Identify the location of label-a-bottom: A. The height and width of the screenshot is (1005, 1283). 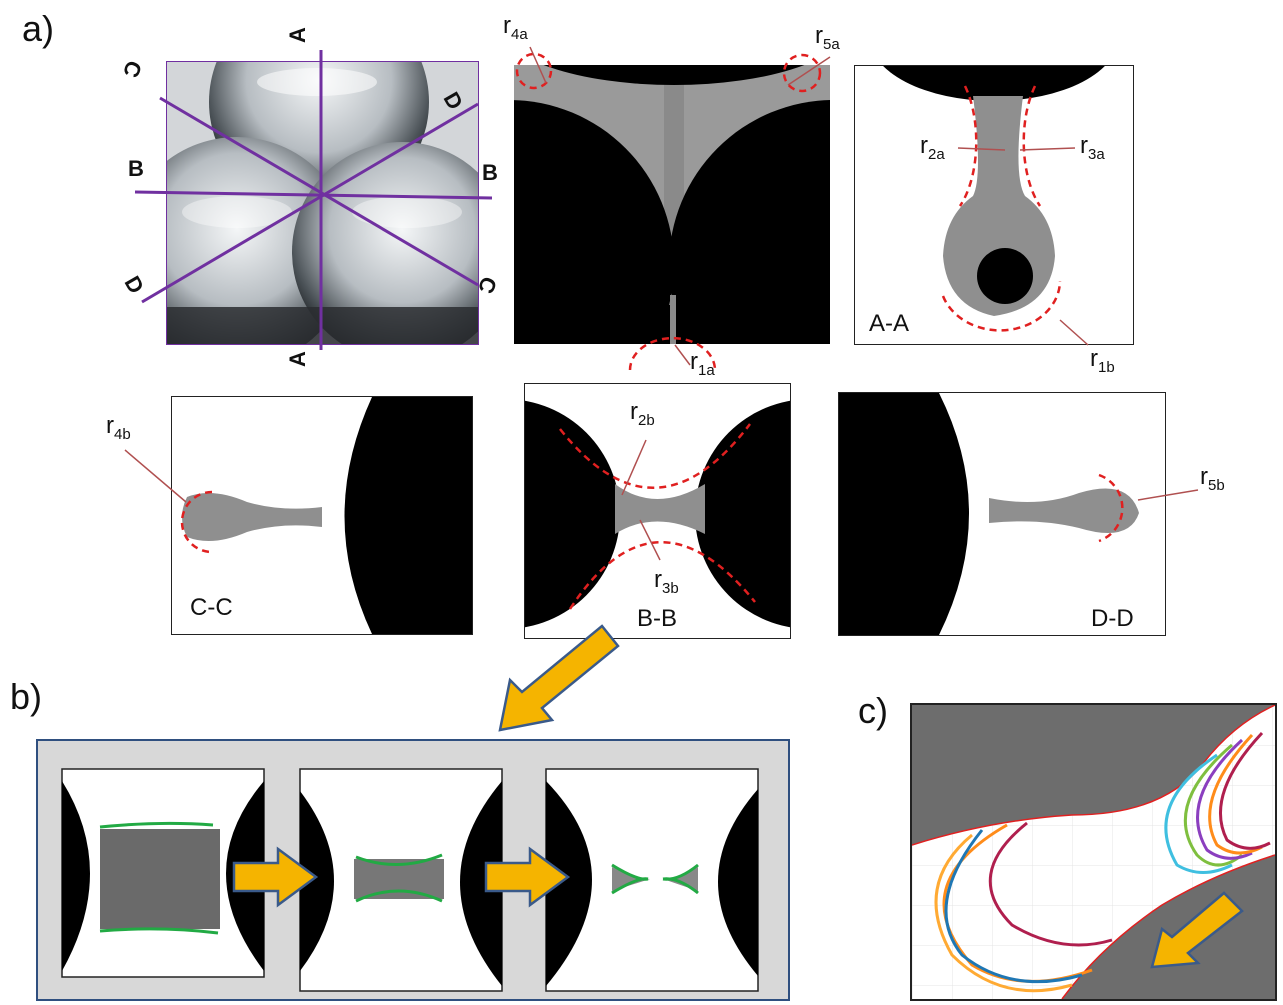
(297, 359).